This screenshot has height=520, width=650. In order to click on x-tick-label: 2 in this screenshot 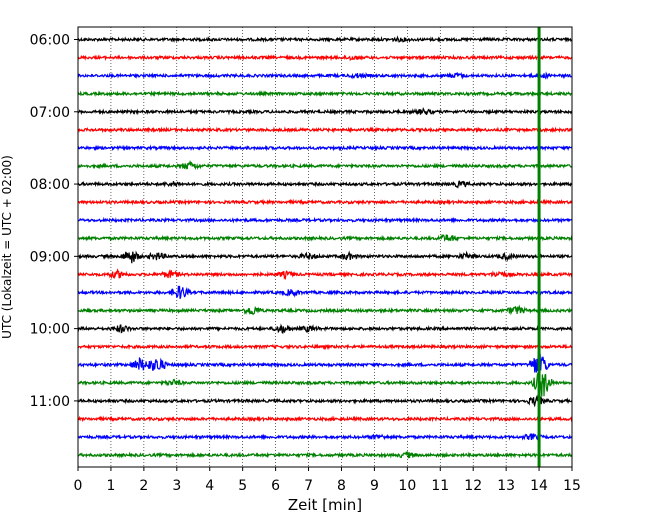, I will do `click(143, 486)`.